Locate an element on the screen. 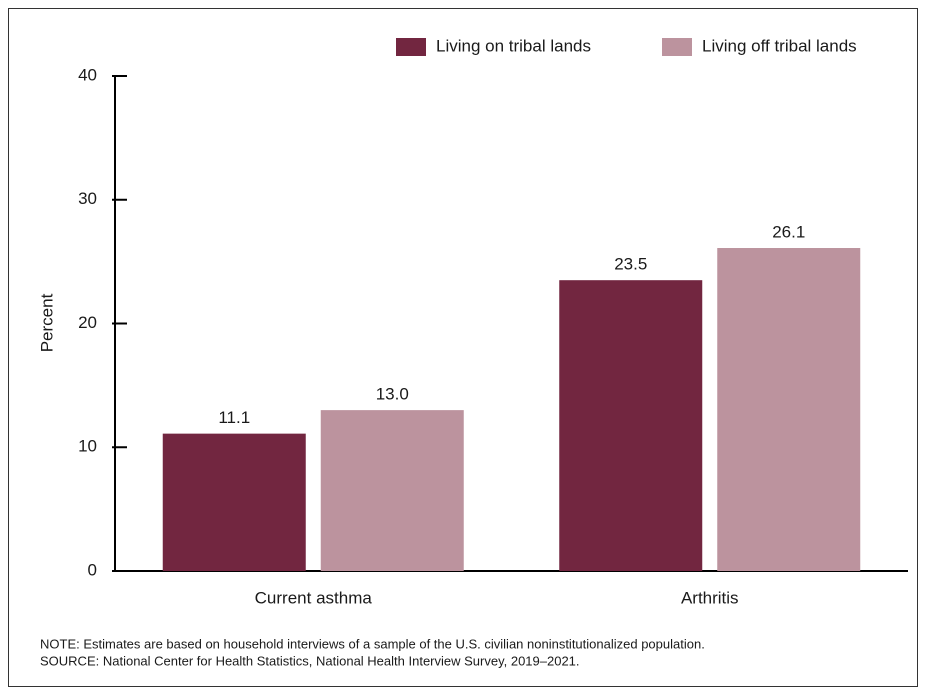 The image size is (926, 695). legend-label: Living on tribal lands is located at coordinates (513, 45).